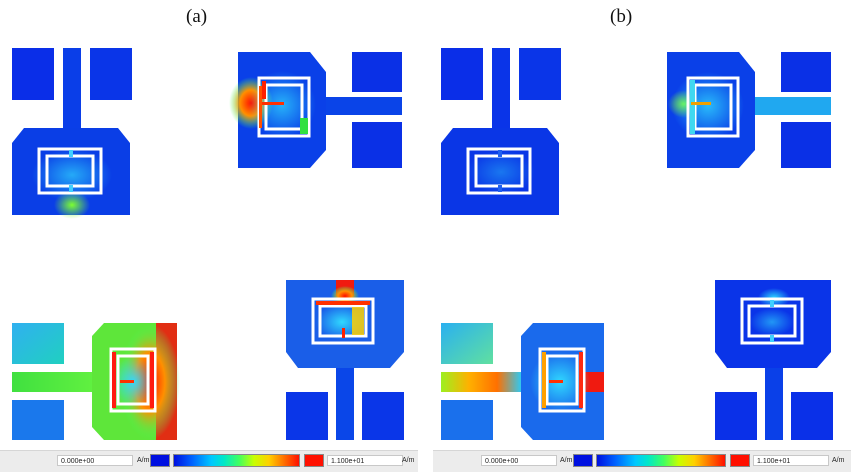 The height and width of the screenshot is (472, 851). I want to click on panel-b-resonator-bottom-left, so click(522, 381).